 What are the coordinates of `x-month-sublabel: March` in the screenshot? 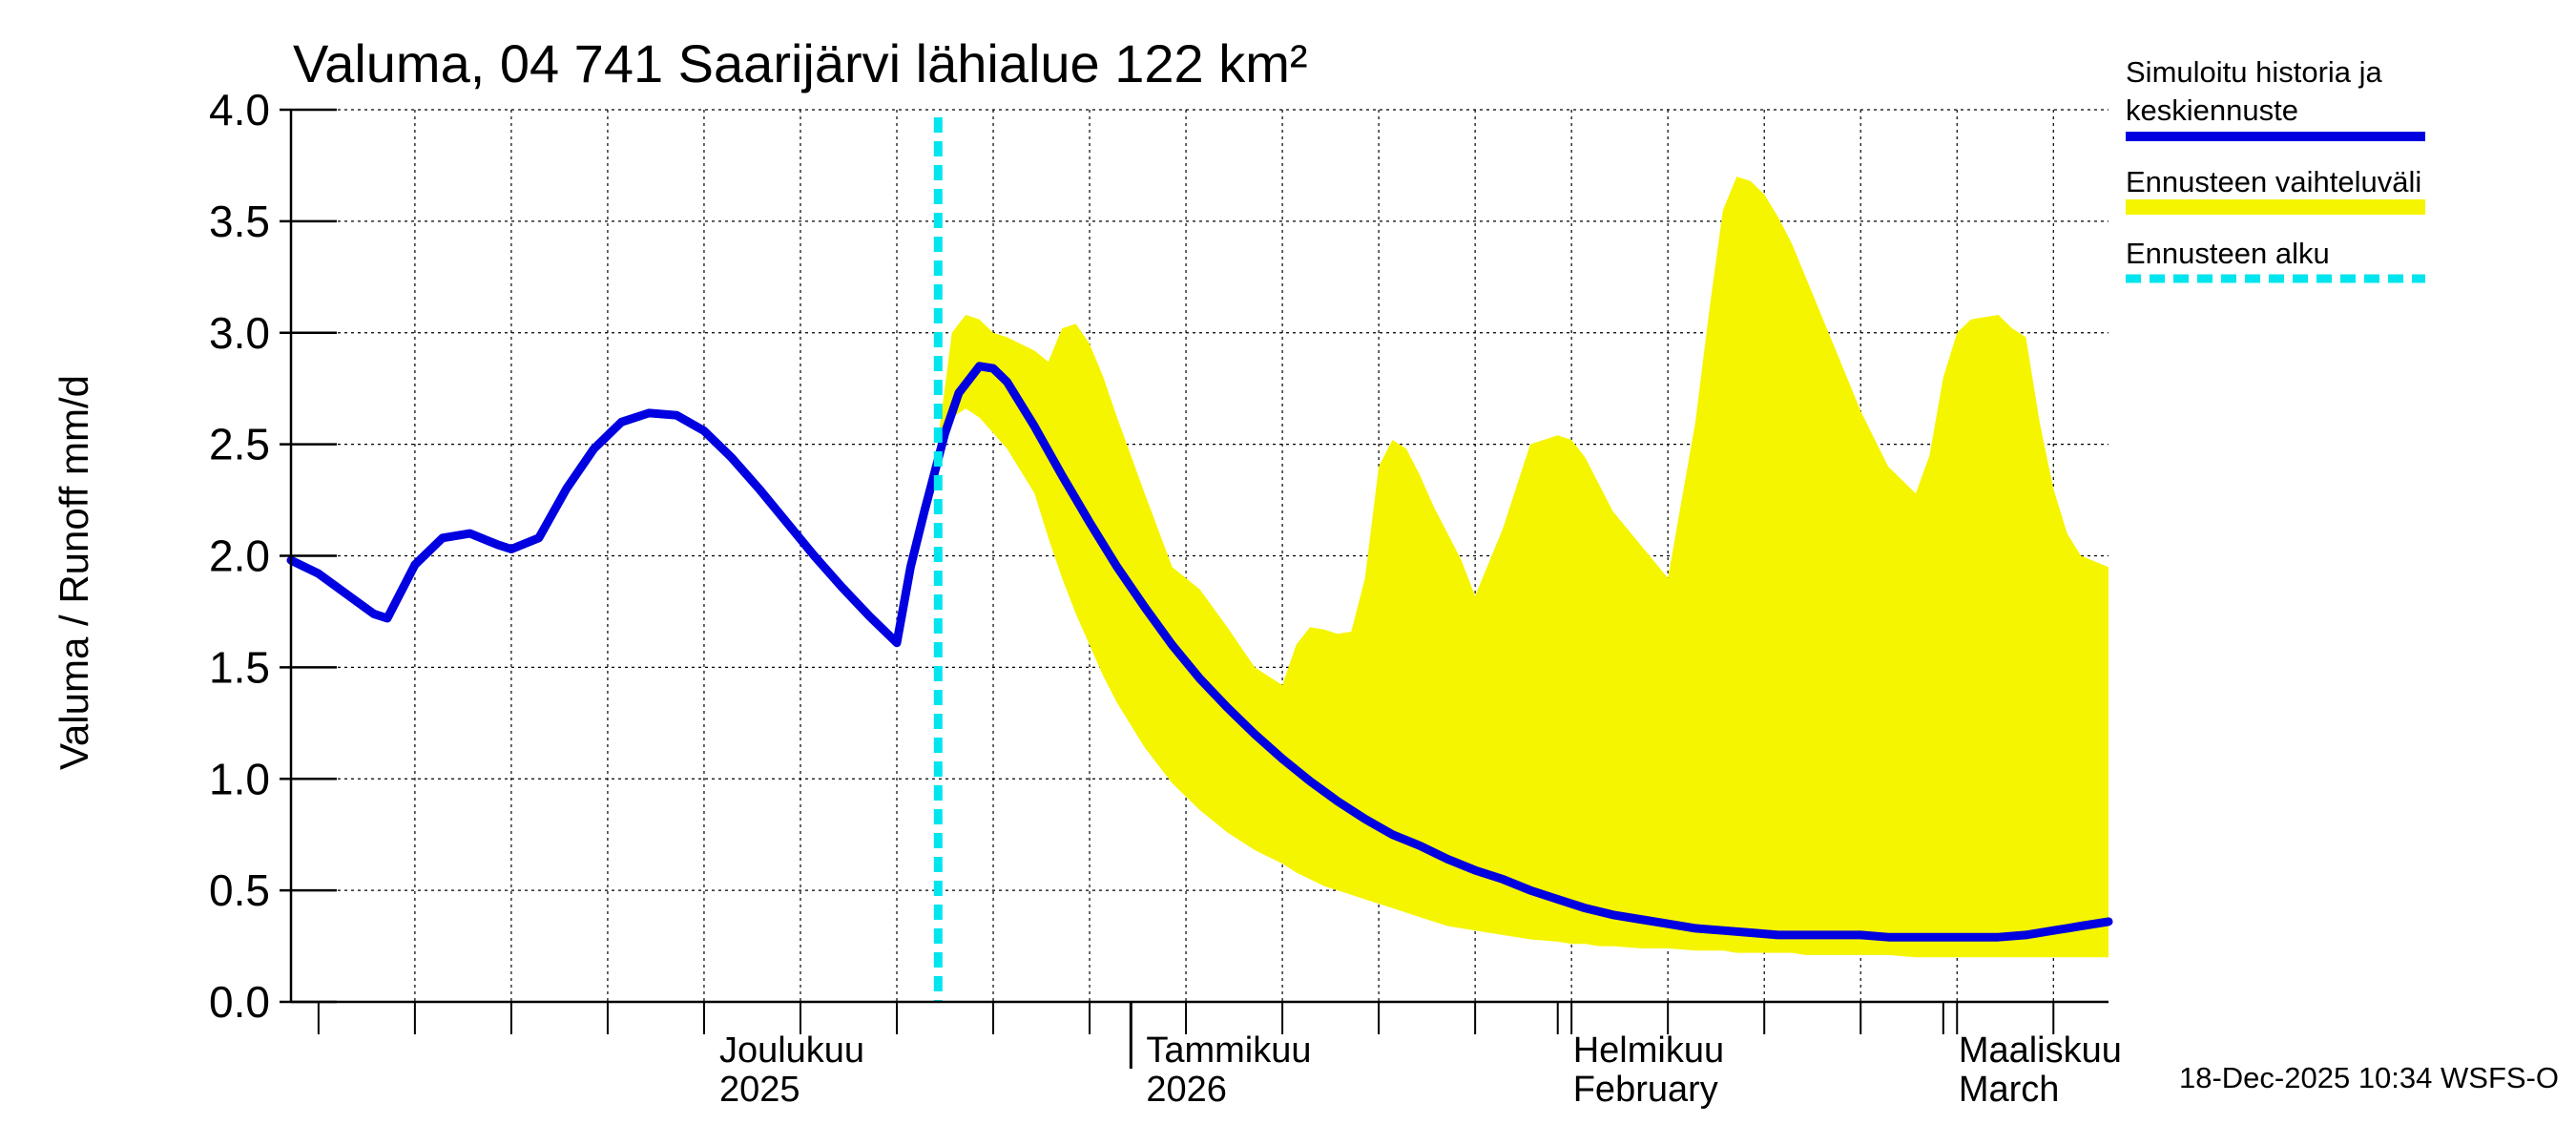 It's located at (2009, 1090).